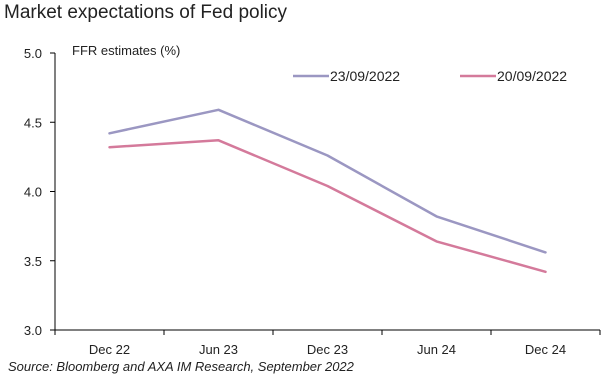  Describe the element at coordinates (532, 76) in the screenshot. I see `legend-label-2: 20/09/2022` at that location.